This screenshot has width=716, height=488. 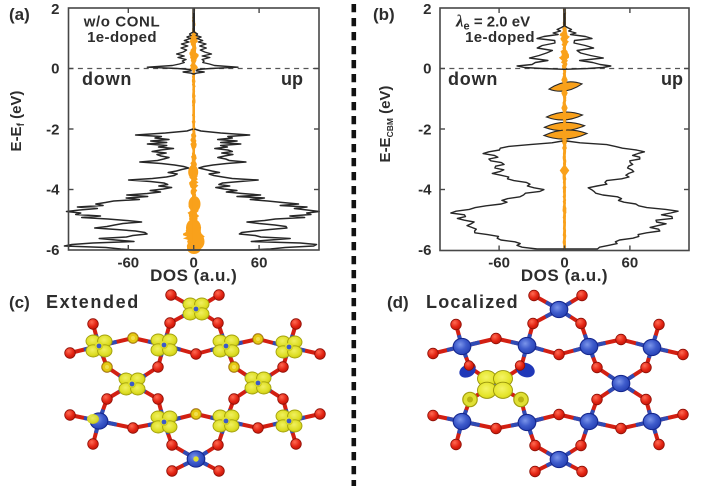 I want to click on svg-text: E-Ef (eV), so click(x=17, y=121).